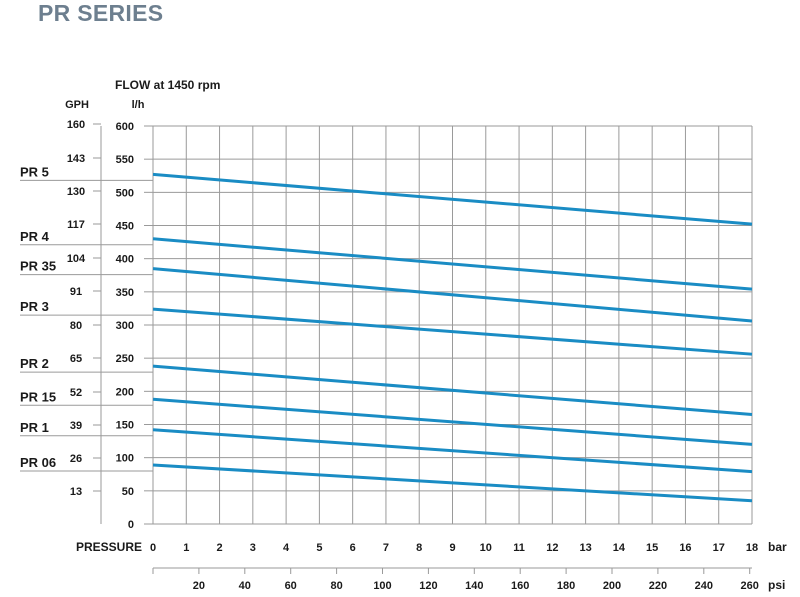 The image size is (800, 597). Describe the element at coordinates (619, 548) in the screenshot. I see `x-tick-label: 14` at that location.